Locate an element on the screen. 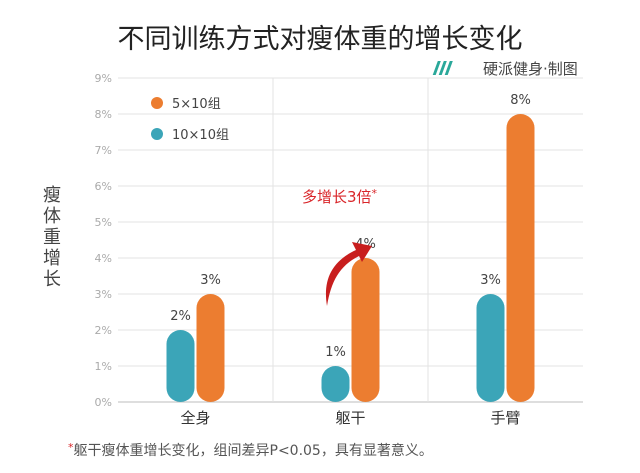 The image size is (640, 473). y-tick-label: 1% is located at coordinates (103, 366).